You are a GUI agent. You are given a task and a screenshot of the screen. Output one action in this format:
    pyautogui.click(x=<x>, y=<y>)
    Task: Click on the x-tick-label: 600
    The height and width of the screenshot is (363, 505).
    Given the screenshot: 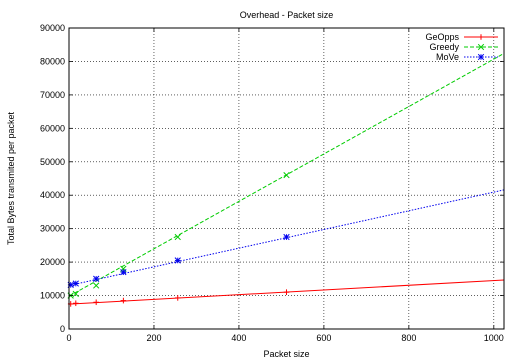 What is the action you would take?
    pyautogui.click(x=323, y=338)
    